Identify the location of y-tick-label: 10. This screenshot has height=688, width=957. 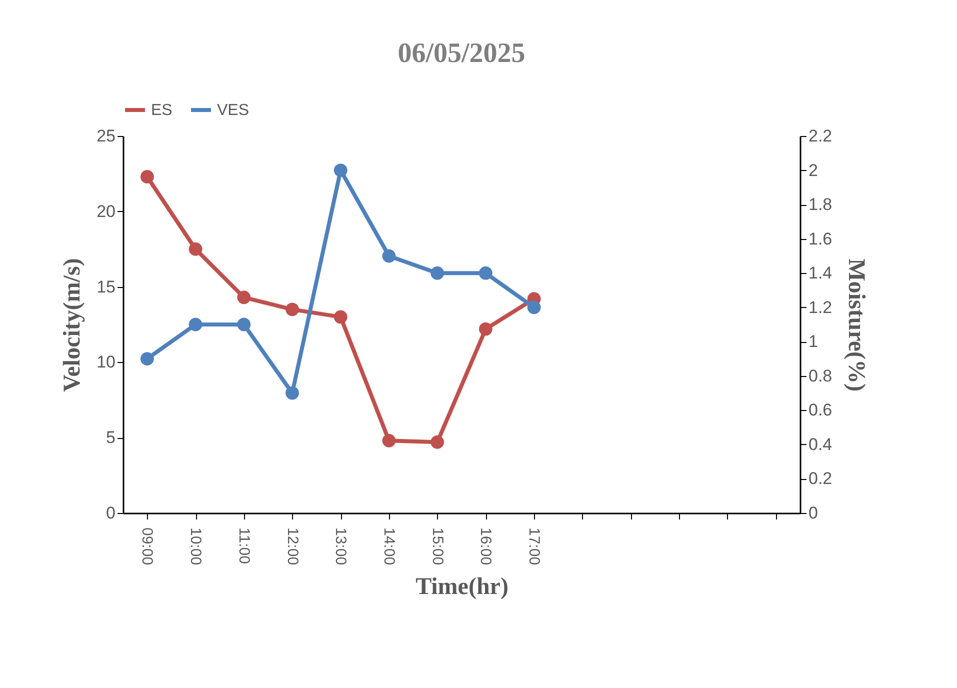
(106, 362).